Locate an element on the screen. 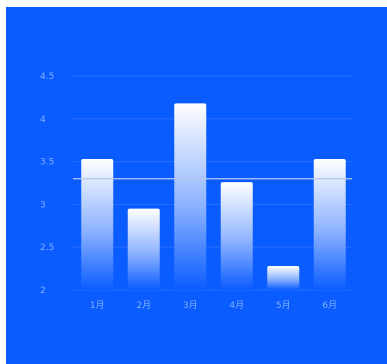 The height and width of the screenshot is (364, 387). y-tick-label: 4.5 is located at coordinates (47, 77).